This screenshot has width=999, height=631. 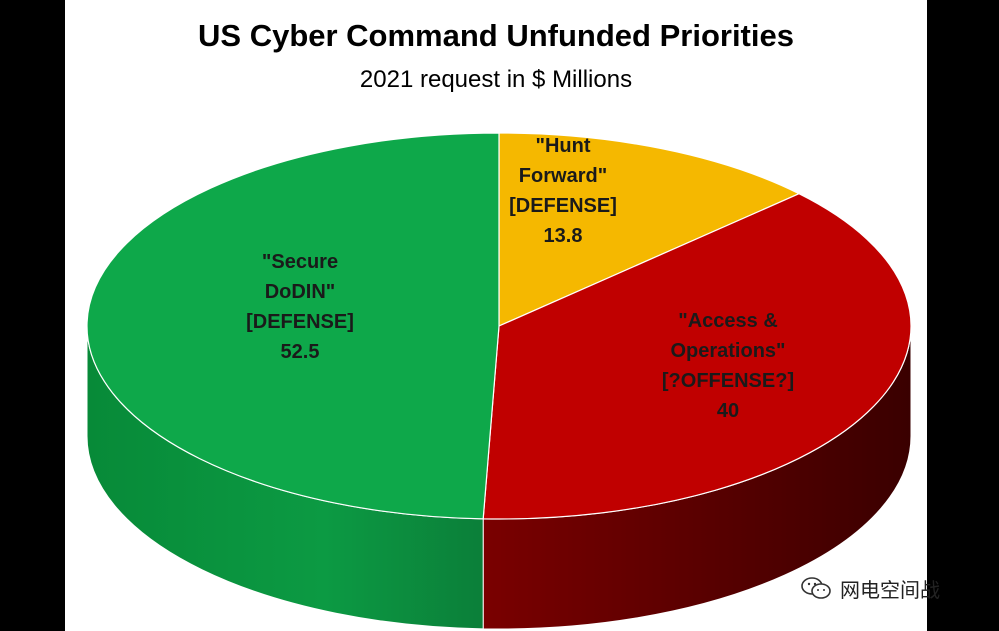 What do you see at coordinates (300, 262) in the screenshot?
I see `slice-label-line: "Secure` at bounding box center [300, 262].